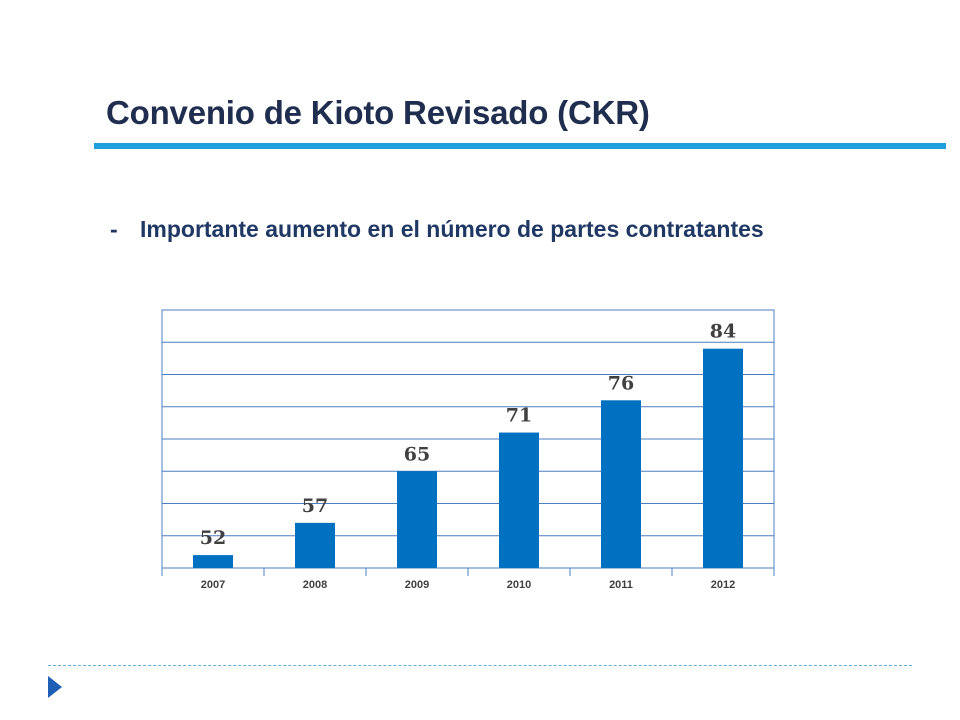 The image size is (960, 720). Describe the element at coordinates (417, 454) in the screenshot. I see `bar-value-label: 65` at that location.